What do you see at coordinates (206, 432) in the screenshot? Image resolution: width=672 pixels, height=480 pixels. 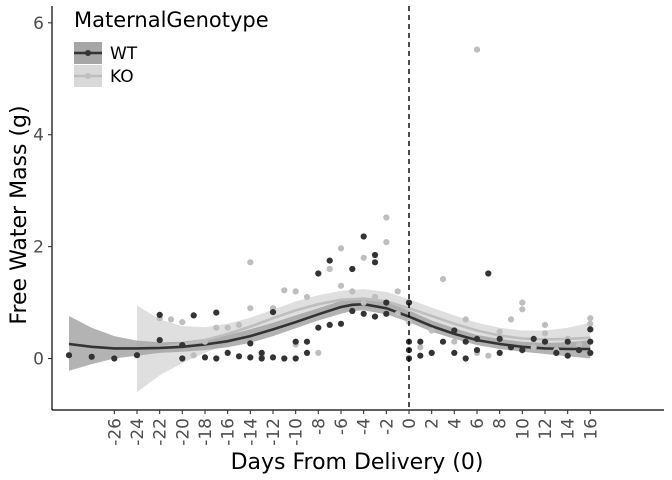 I see `x-tick-label--18: -18` at bounding box center [206, 432].